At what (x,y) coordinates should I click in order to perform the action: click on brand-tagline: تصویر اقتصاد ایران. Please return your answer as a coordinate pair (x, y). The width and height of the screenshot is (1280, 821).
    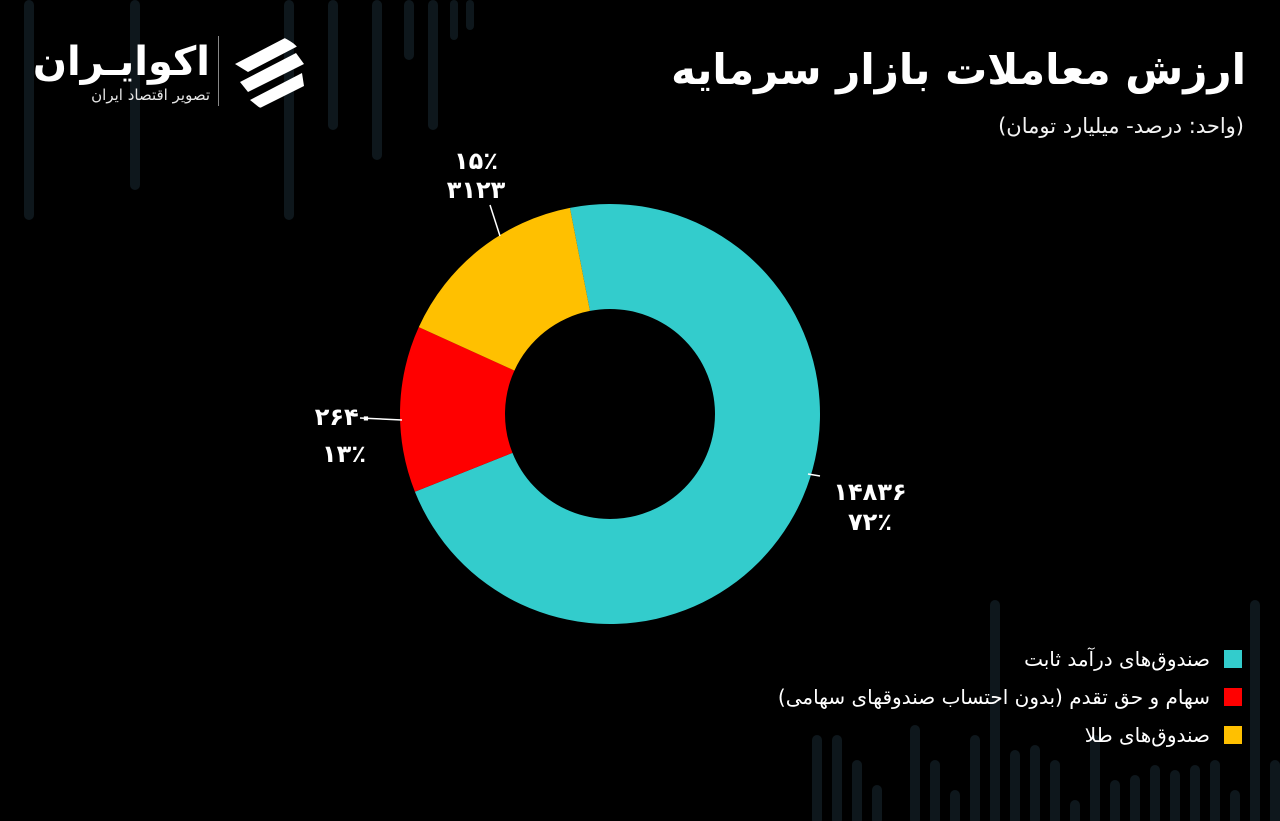
    Looking at the image, I should click on (150, 95).